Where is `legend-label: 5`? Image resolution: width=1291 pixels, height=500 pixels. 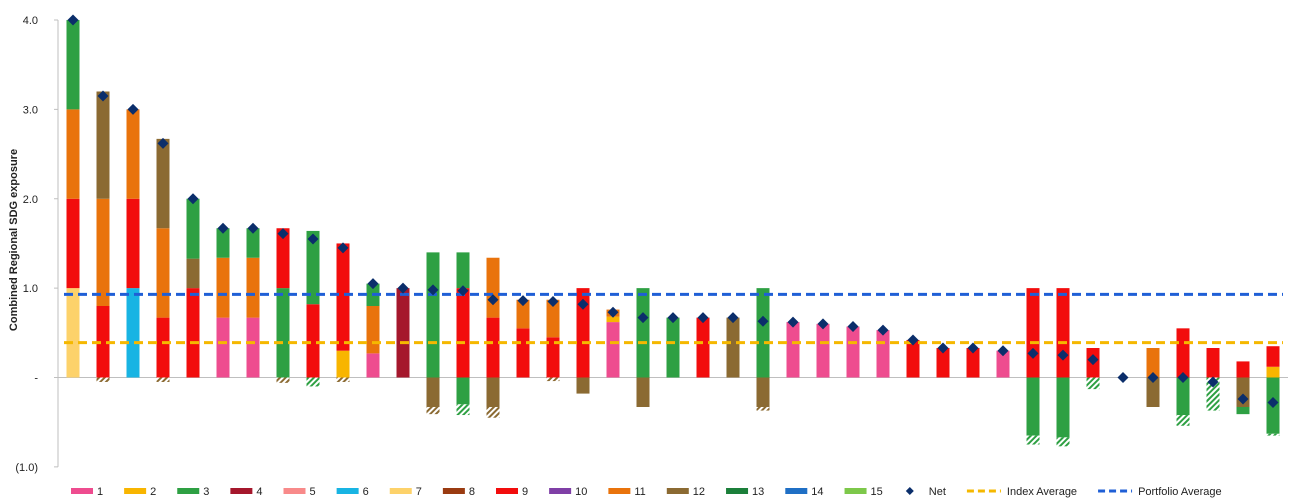
legend-label: 5 is located at coordinates (313, 492).